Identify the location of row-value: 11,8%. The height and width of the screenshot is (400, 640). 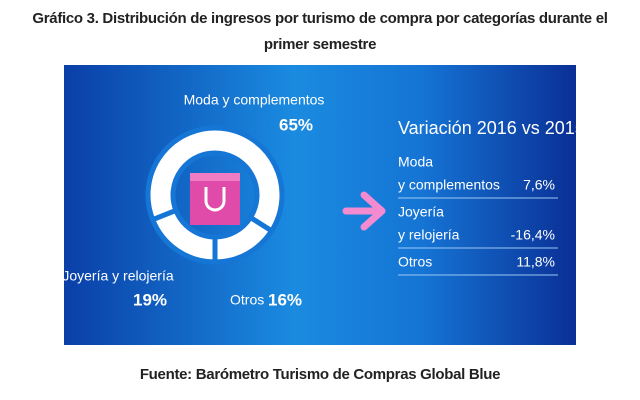
(535, 262).